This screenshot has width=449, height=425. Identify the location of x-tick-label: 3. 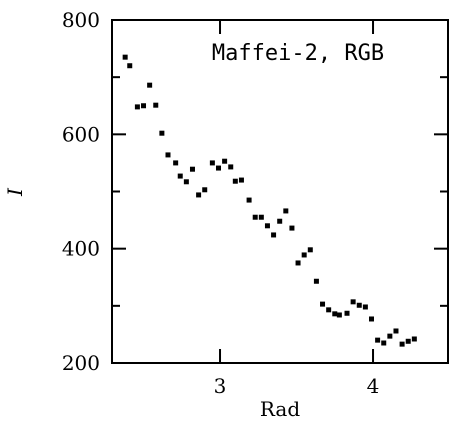
(220, 386).